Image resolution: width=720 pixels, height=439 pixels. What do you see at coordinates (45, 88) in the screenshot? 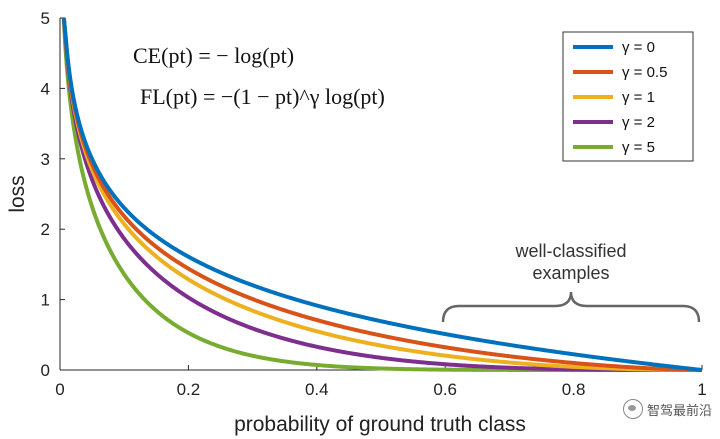
I see `y-tick-label: 4` at bounding box center [45, 88].